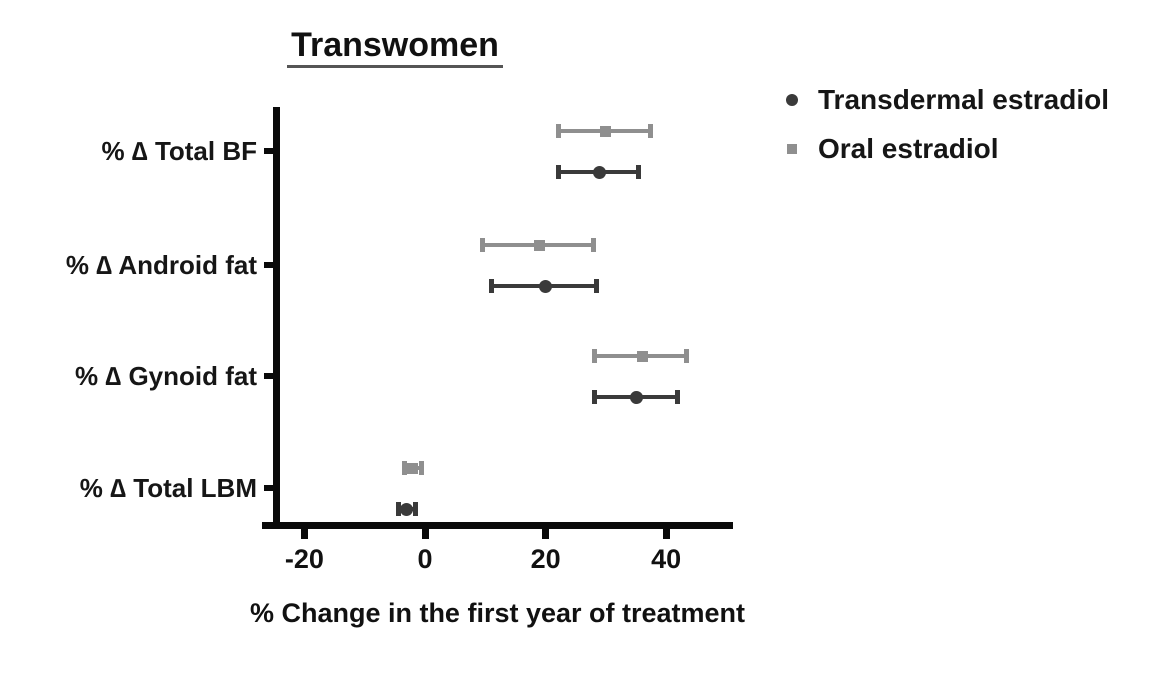  I want to click on chart-title: Transwomen, so click(395, 47).